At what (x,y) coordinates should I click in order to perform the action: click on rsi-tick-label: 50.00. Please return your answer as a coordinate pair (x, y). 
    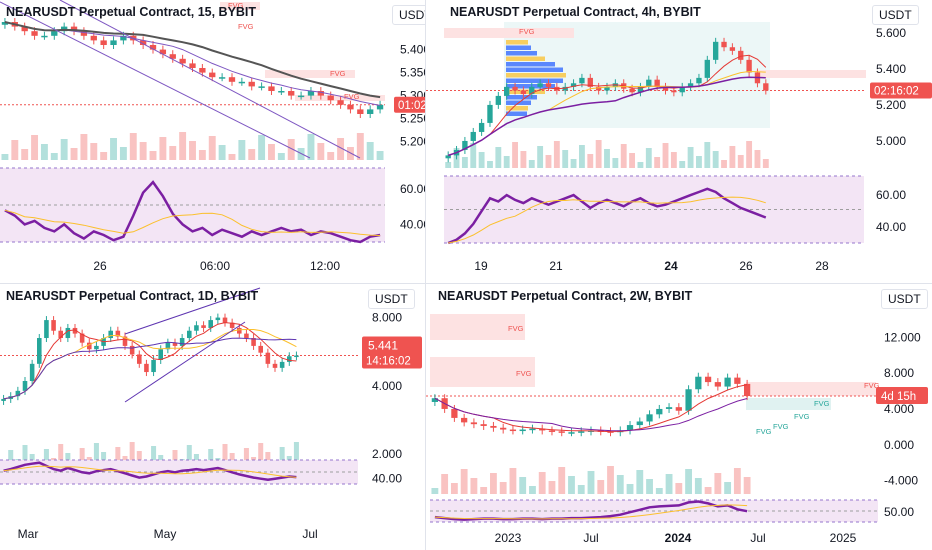
    Looking at the image, I should click on (899, 512).